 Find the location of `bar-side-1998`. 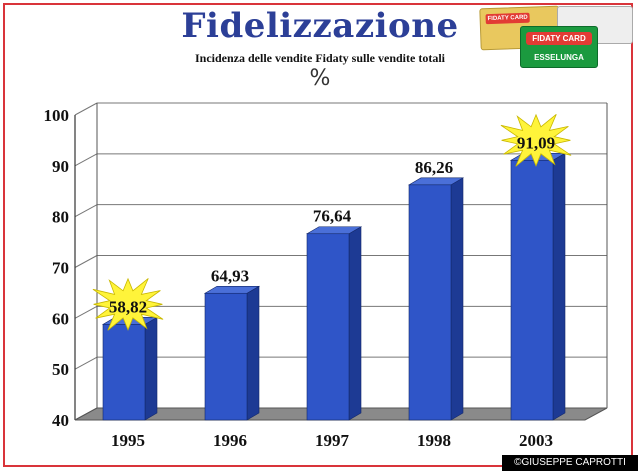

bar-side-1998 is located at coordinates (457, 299).